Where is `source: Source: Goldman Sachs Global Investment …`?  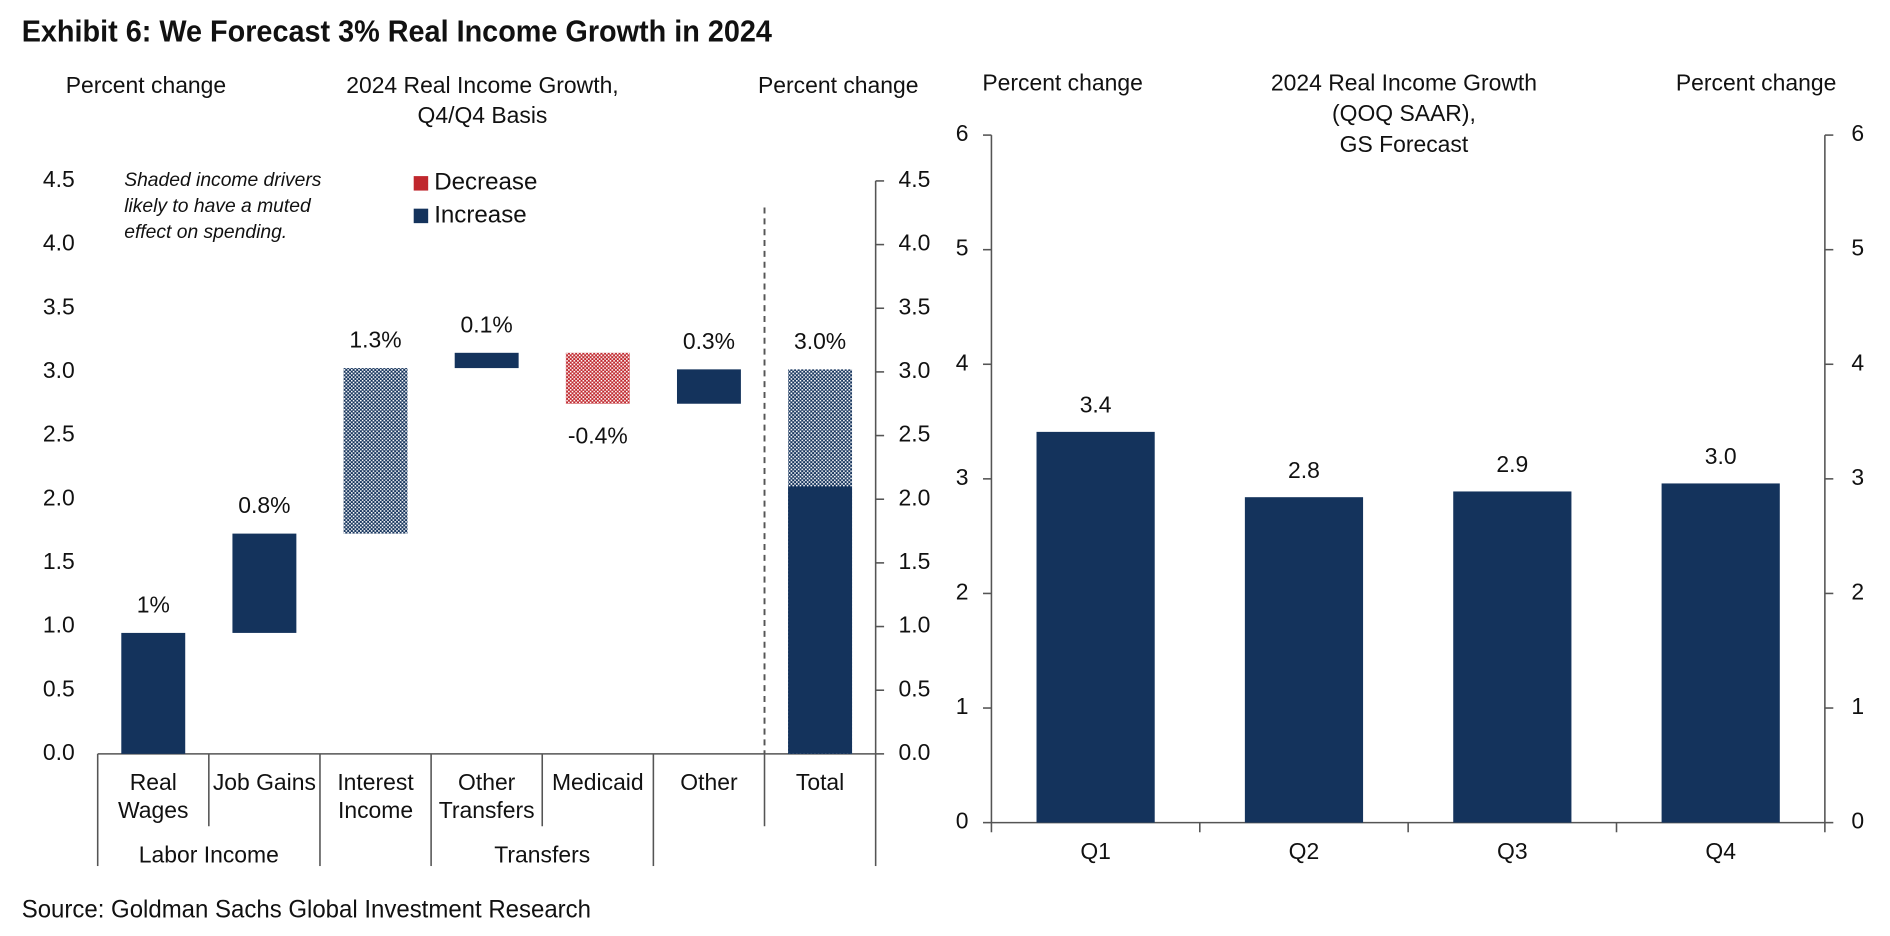
source: Source: Goldman Sachs Global Investment … is located at coordinates (306, 909).